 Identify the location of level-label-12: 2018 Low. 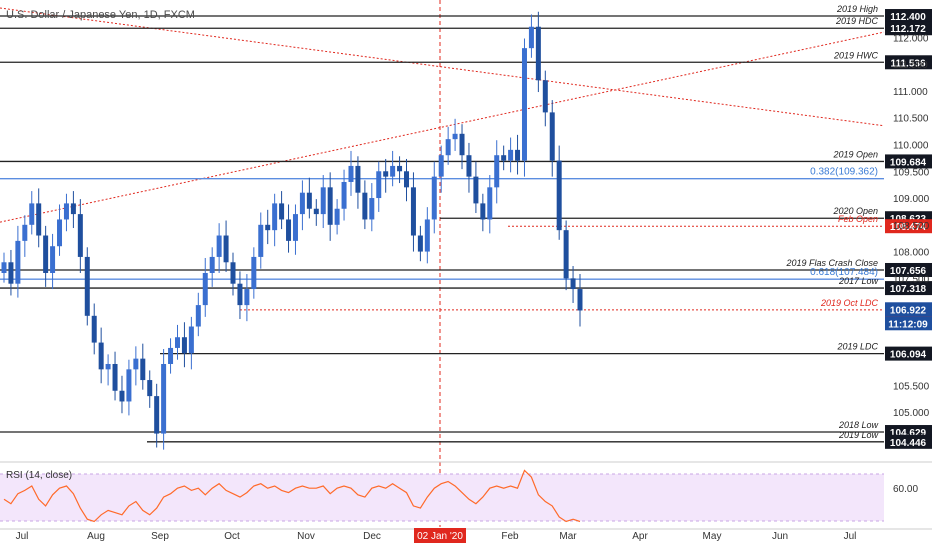
(858, 425).